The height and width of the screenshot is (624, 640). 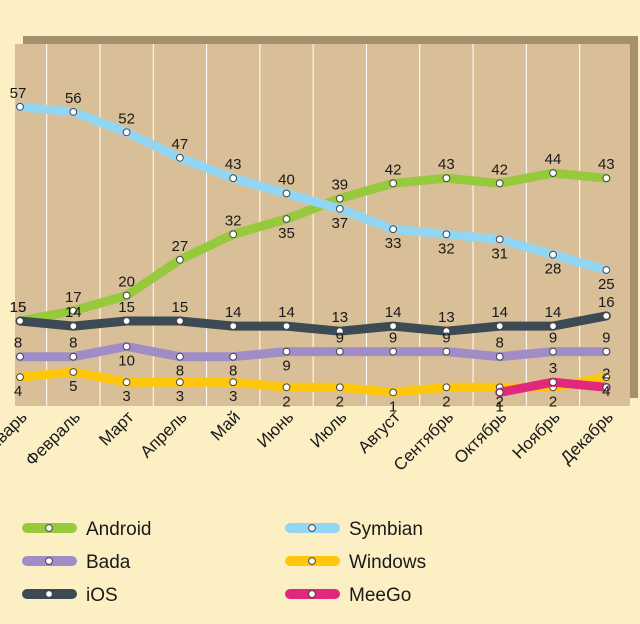 What do you see at coordinates (606, 302) in the screenshot?
I see `data-label: 16` at bounding box center [606, 302].